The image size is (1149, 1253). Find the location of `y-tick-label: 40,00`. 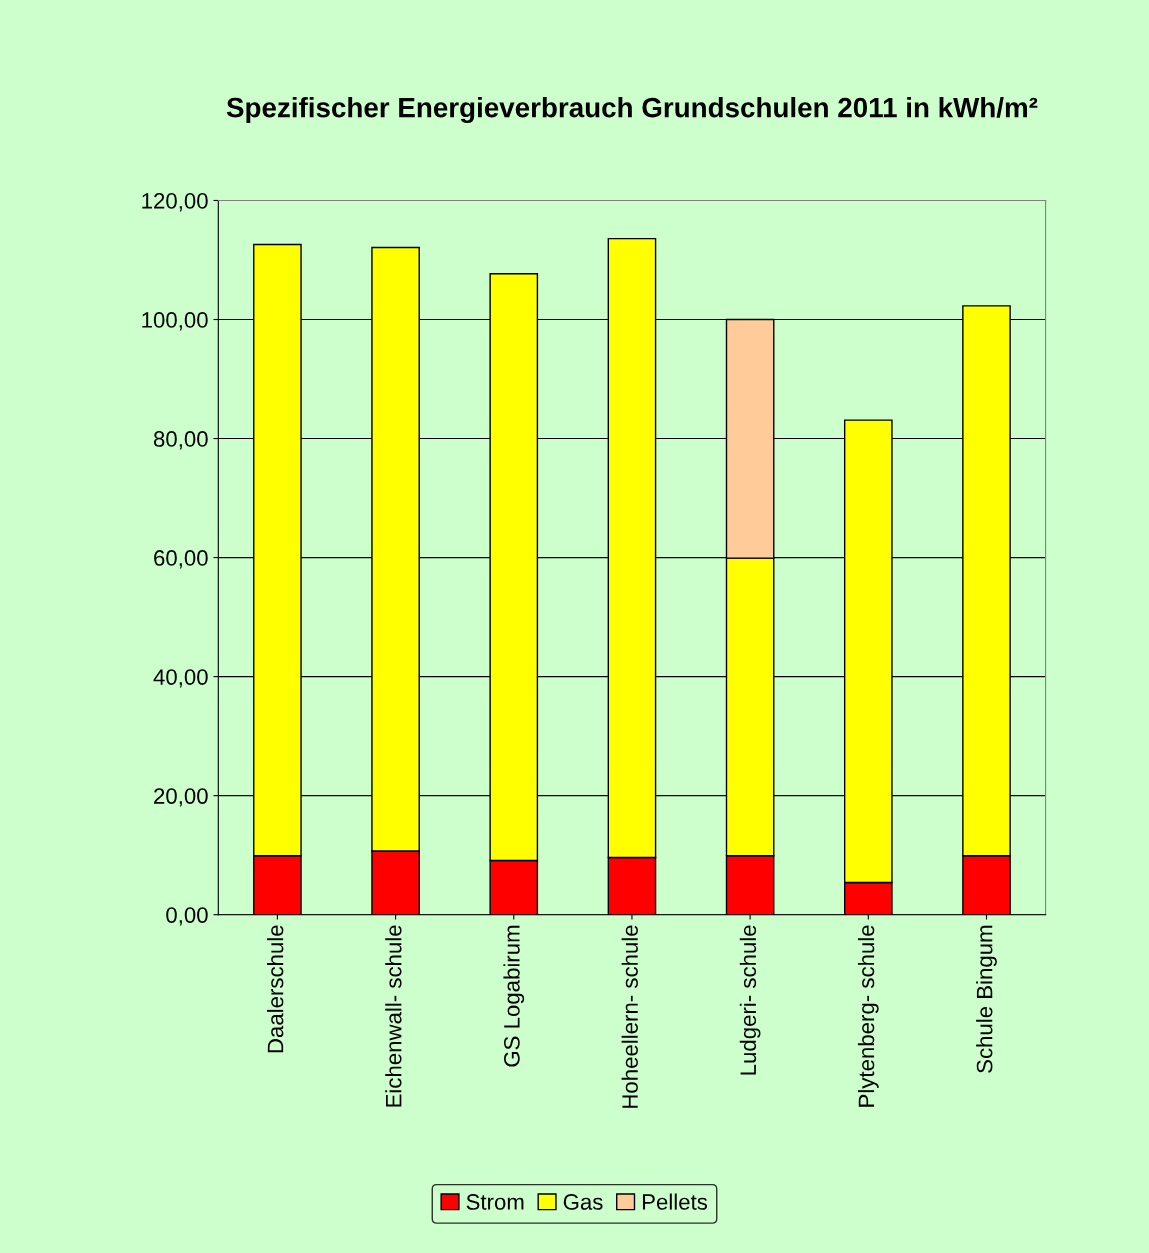

y-tick-label: 40,00 is located at coordinates (180, 678).